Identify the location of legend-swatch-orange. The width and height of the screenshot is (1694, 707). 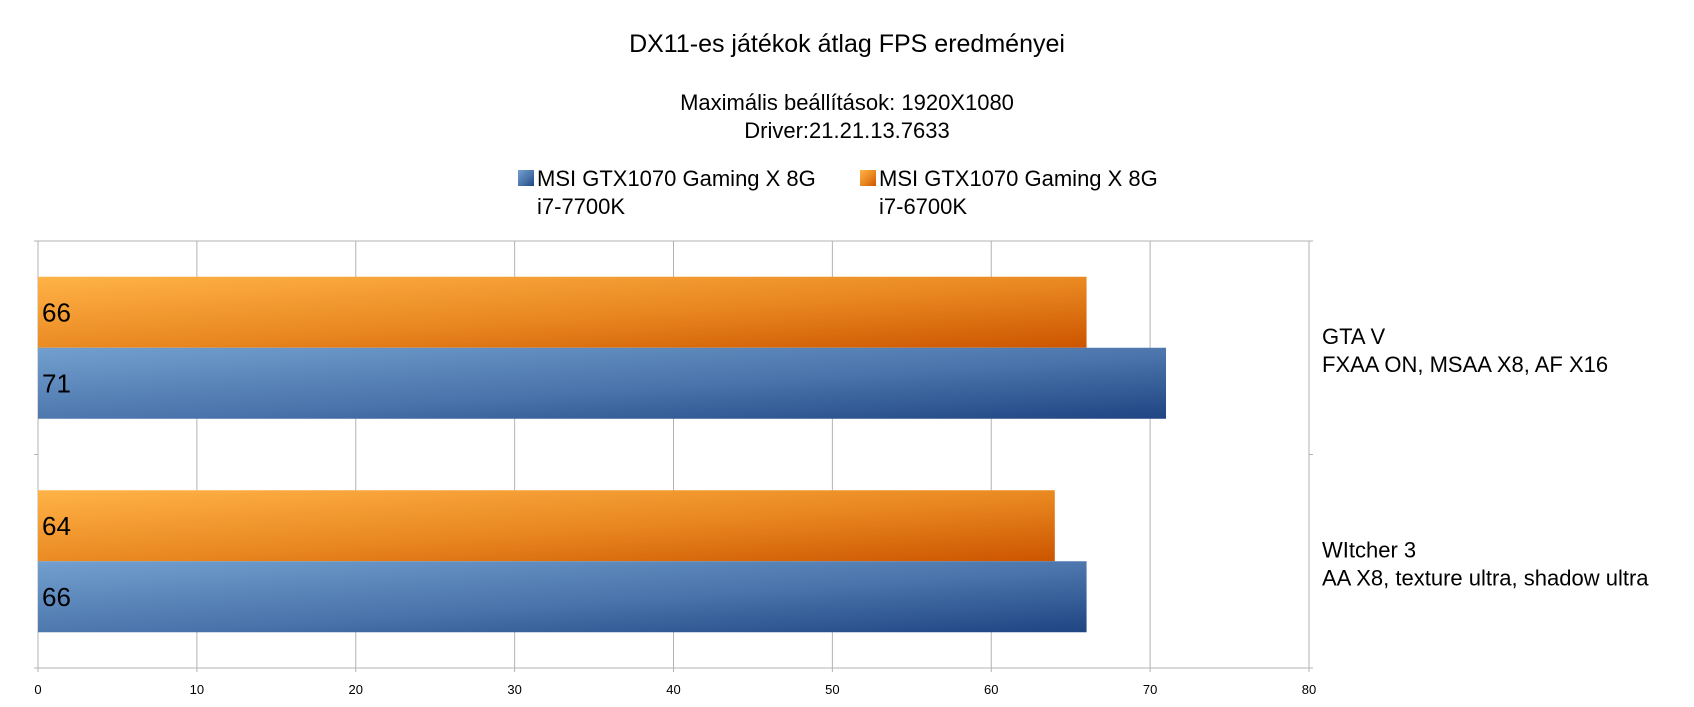
(868, 178).